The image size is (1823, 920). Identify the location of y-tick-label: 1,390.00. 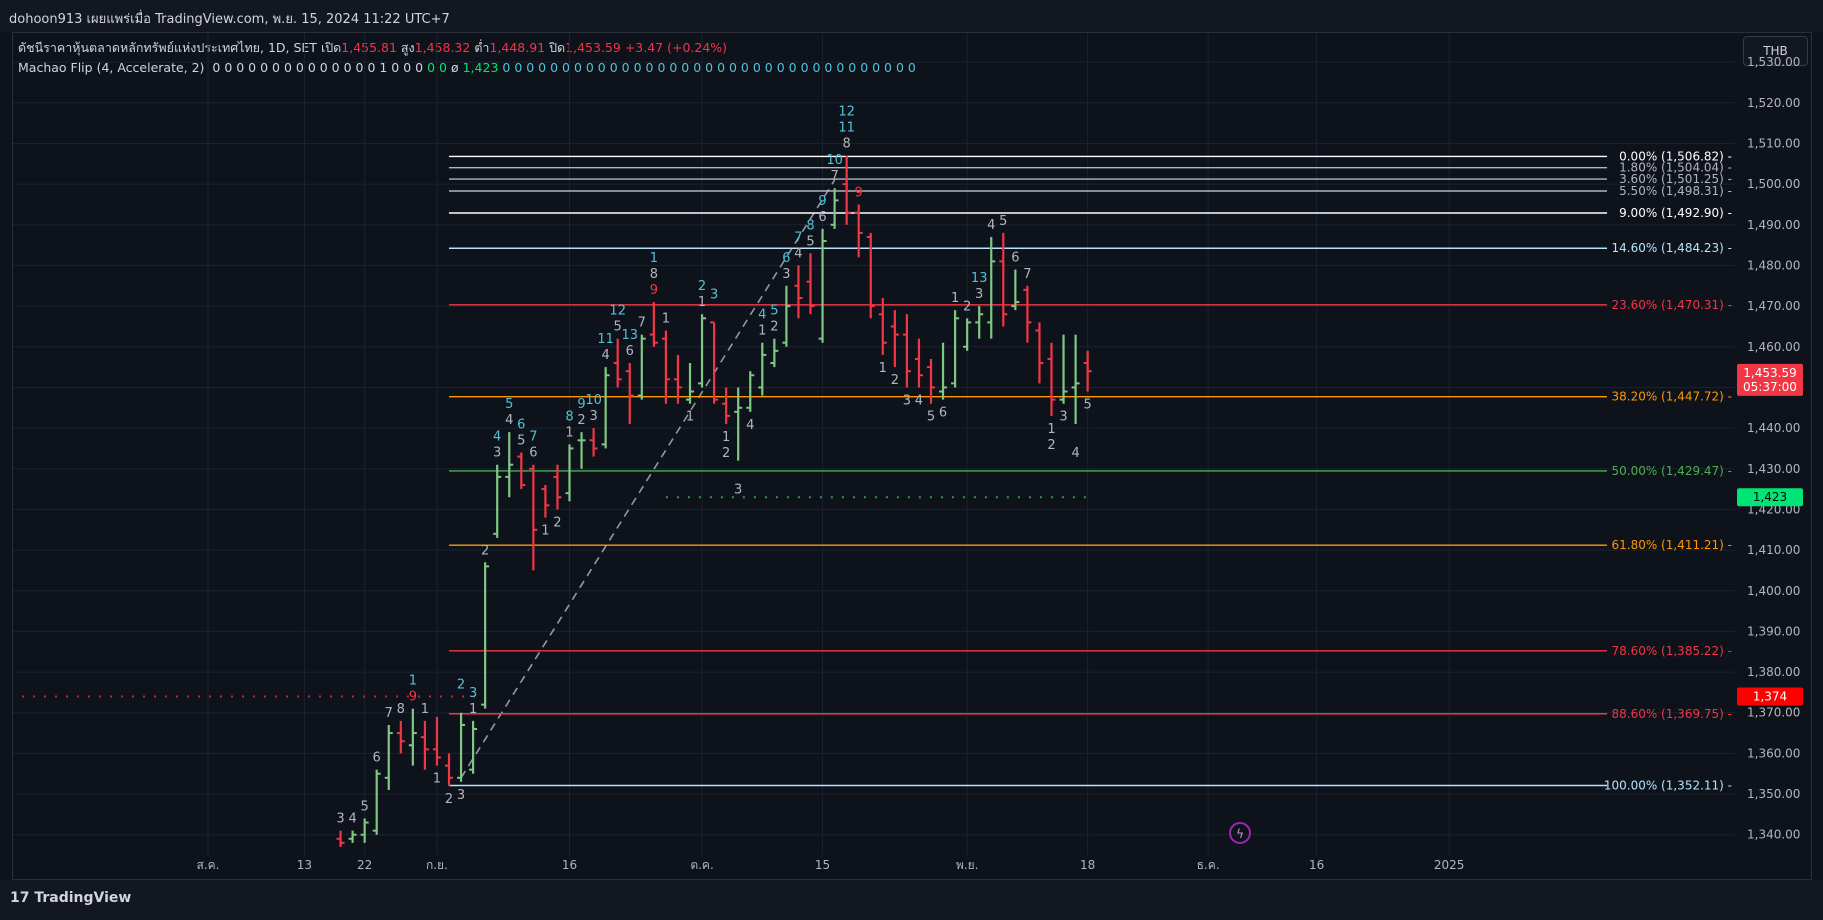
(1773, 631).